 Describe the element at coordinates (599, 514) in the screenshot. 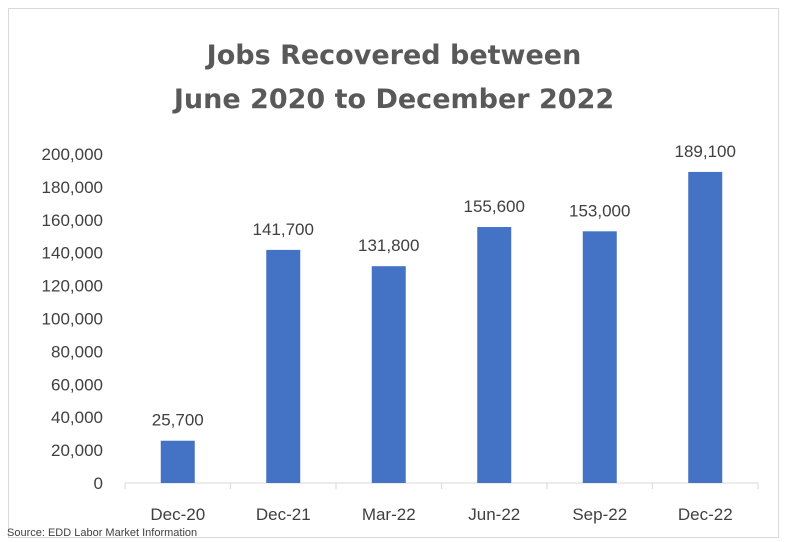

I see `x-tick-label: Sep-22` at that location.